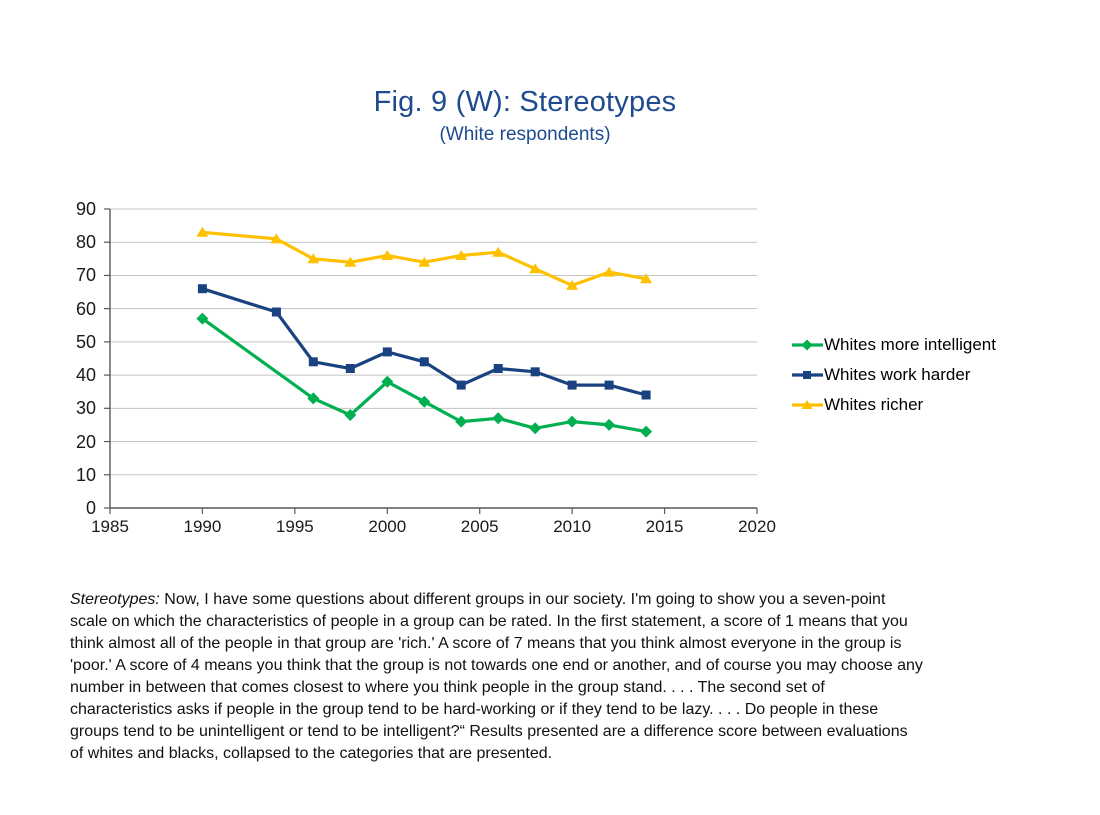  I want to click on y-tick-label: 10, so click(85, 474).